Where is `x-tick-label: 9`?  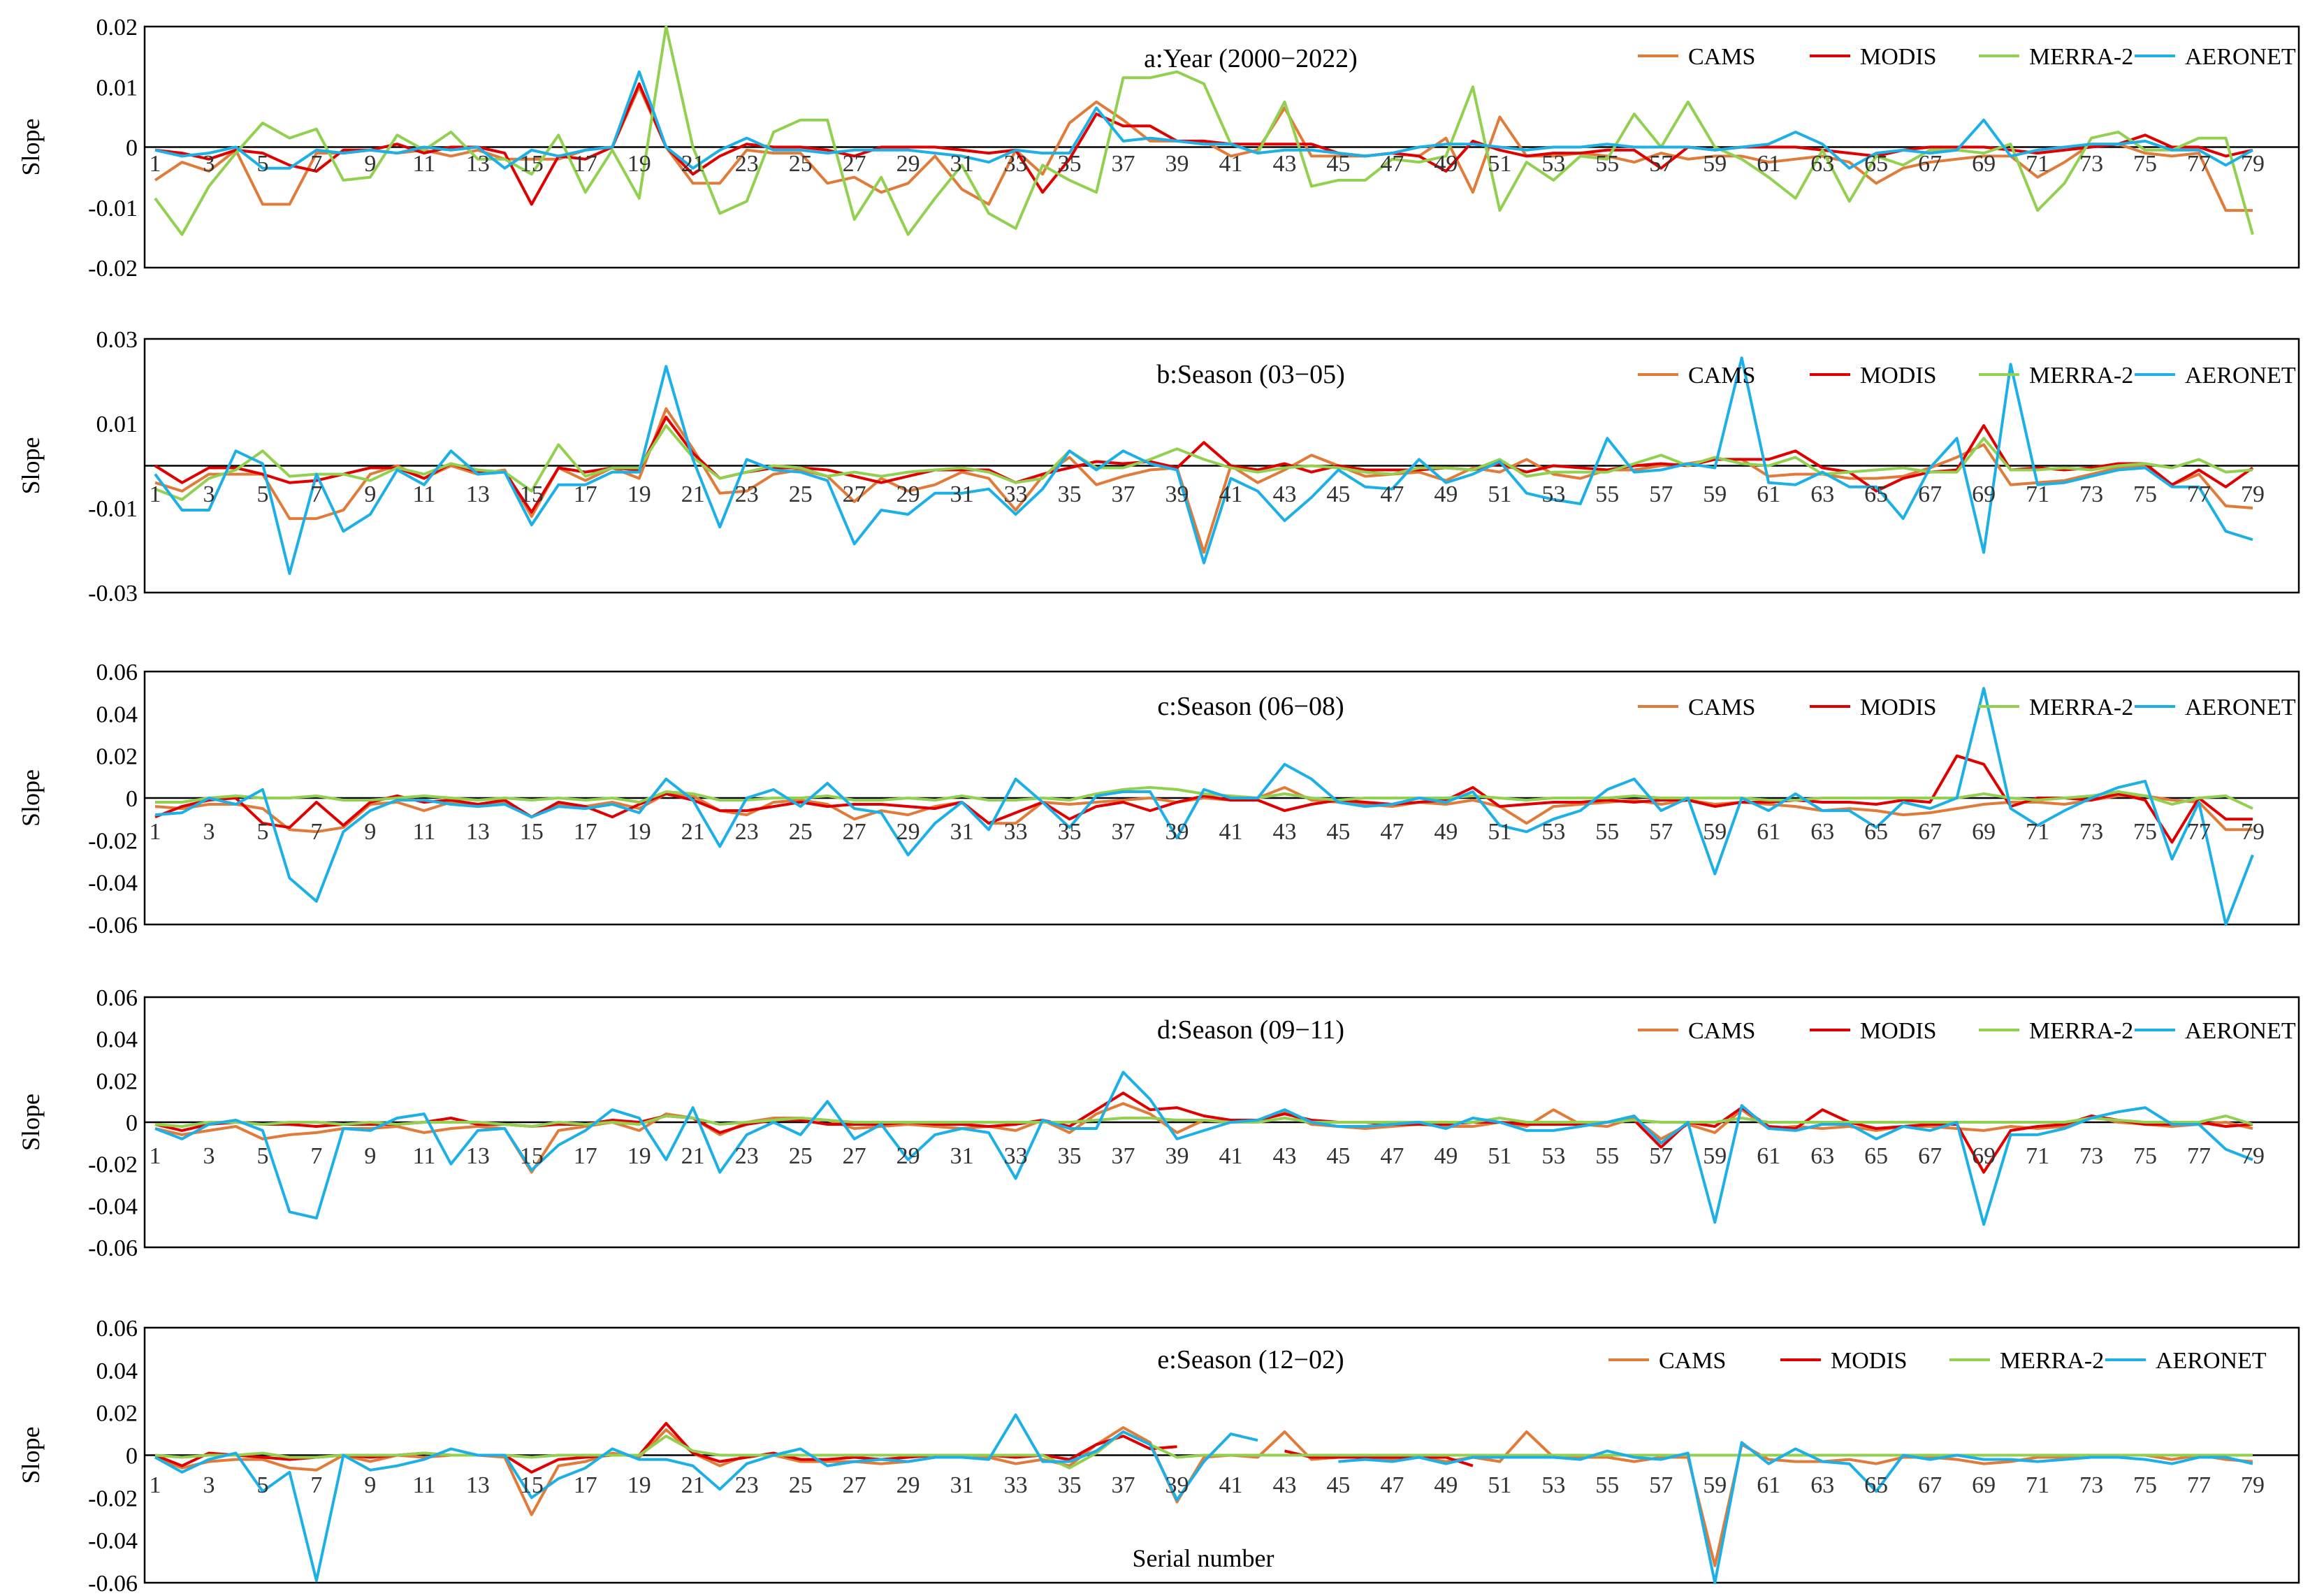 x-tick-label: 9 is located at coordinates (370, 164).